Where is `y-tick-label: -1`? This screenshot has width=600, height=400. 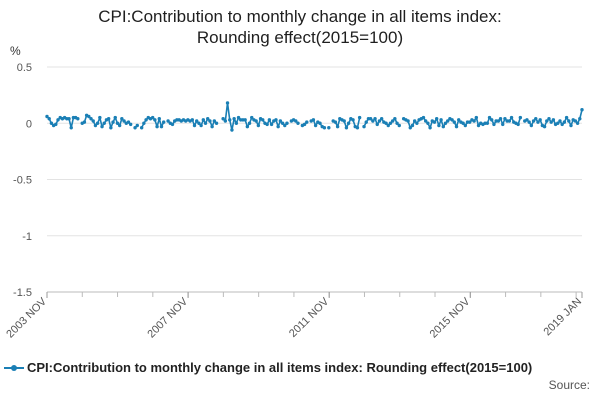 y-tick-label: -1 is located at coordinates (27, 237).